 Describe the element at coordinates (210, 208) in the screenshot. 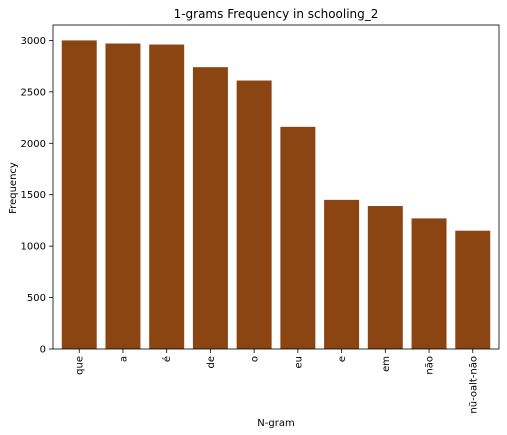

I see `bar-de` at that location.